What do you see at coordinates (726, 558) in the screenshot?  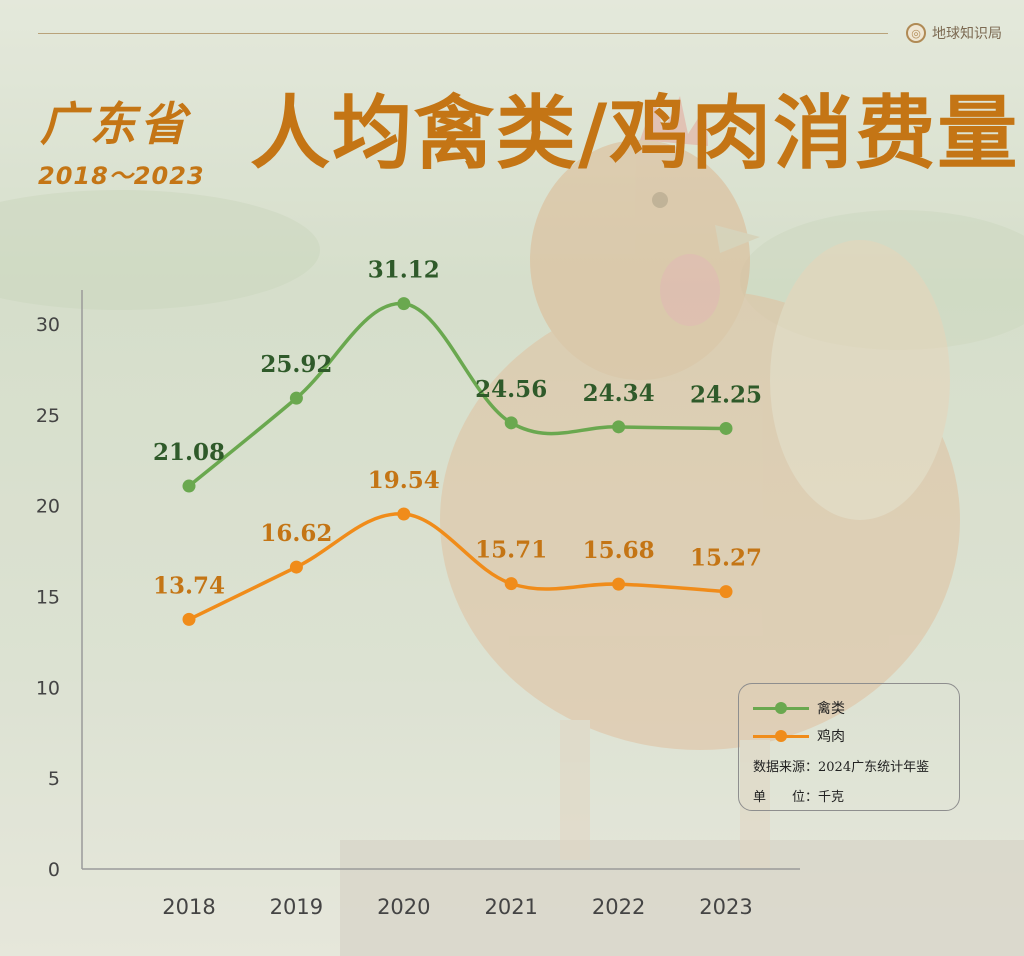 I see `data-label: 15.27` at bounding box center [726, 558].